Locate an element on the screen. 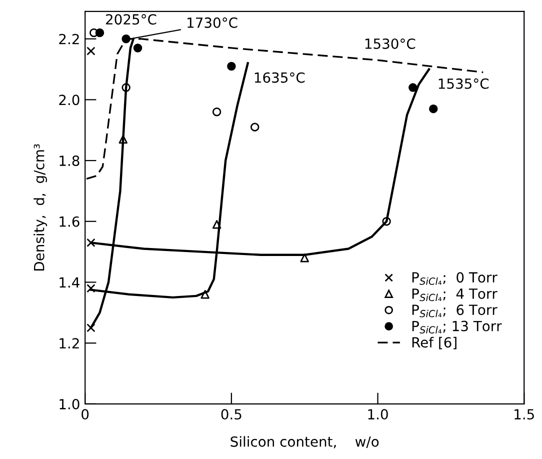 Image resolution: width=542 pixels, height=459 pixels. y-tick-label: 1.2 is located at coordinates (69, 343).